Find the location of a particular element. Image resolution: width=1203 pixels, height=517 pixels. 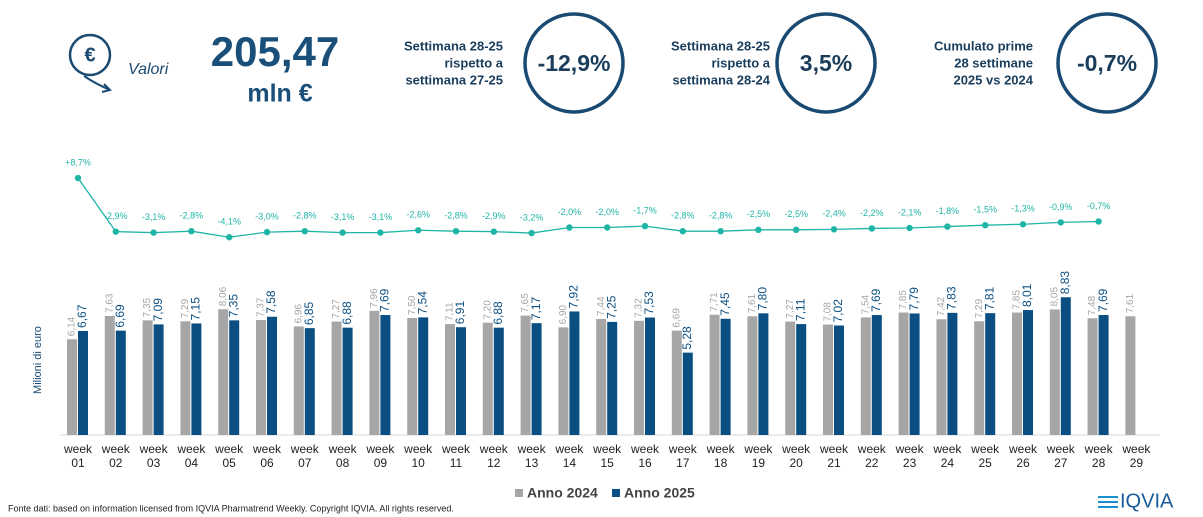

change-label: -1,3% is located at coordinates (1023, 209).